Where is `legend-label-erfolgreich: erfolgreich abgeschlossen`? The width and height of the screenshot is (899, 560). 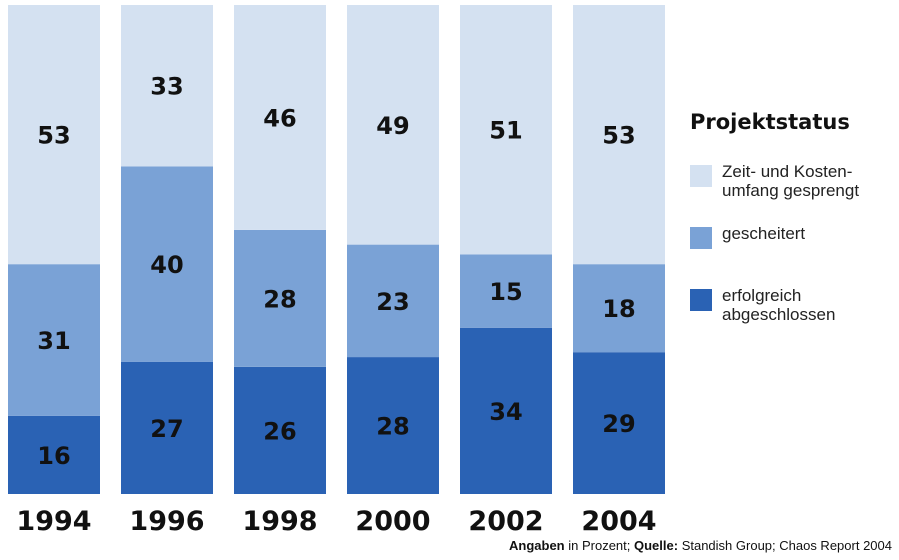 legend-label-erfolgreich: erfolgreich abgeschlossen is located at coordinates (809, 305).